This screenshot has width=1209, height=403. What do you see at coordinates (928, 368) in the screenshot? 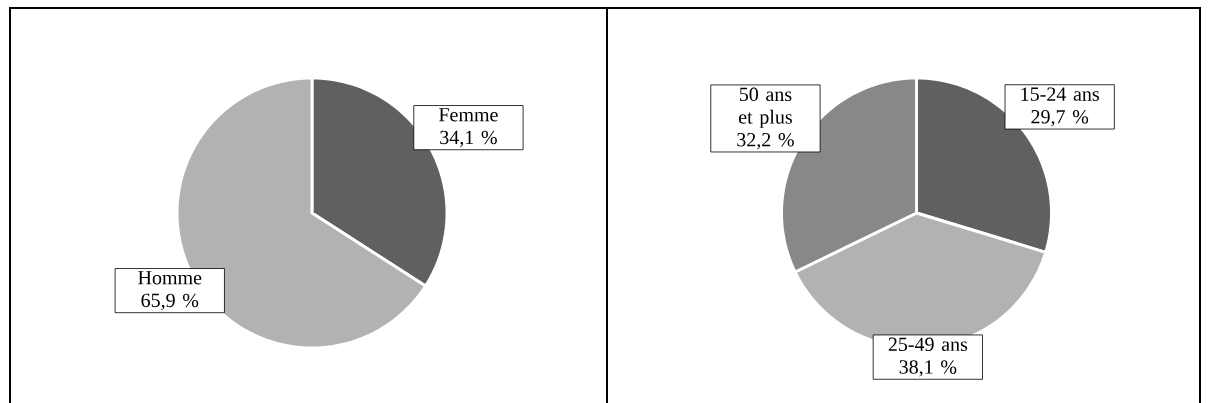
I see `data-label: 38,1 %` at bounding box center [928, 368].